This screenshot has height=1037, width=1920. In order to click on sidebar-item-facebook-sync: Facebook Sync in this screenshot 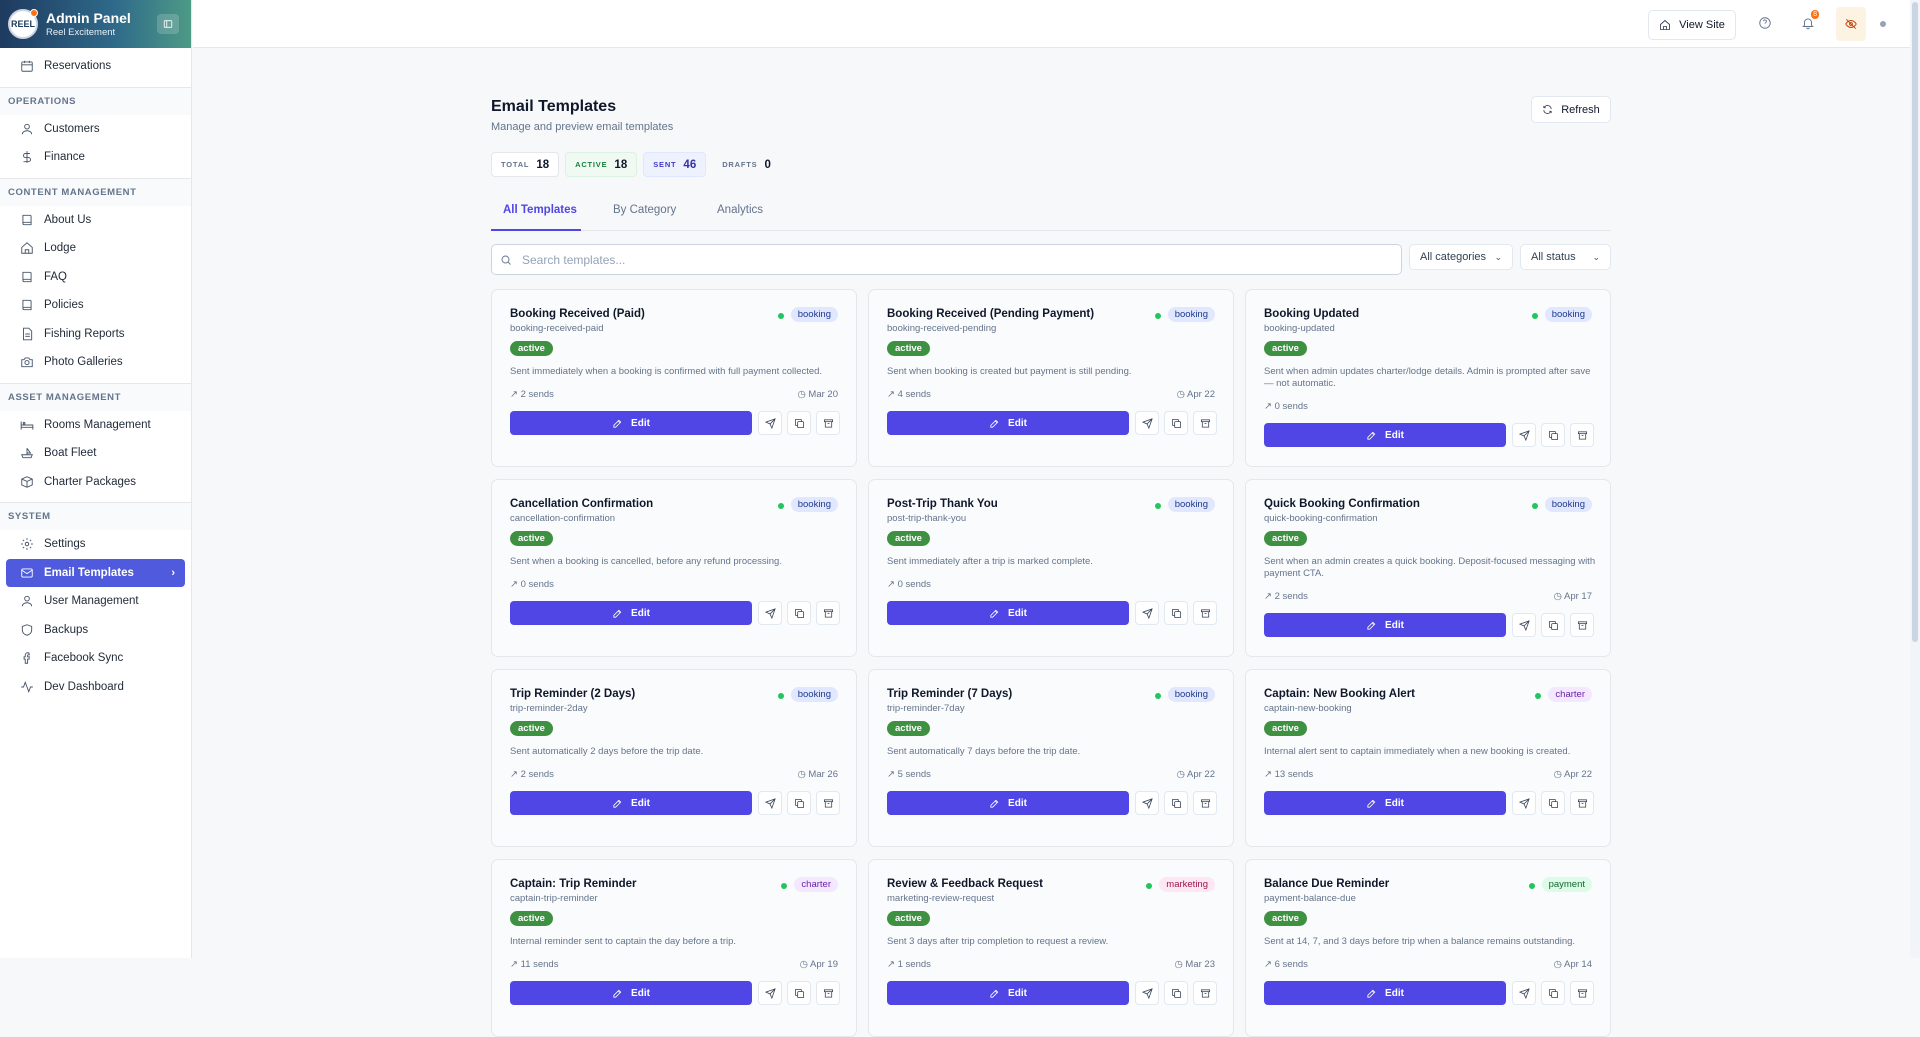, I will do `click(95, 658)`.